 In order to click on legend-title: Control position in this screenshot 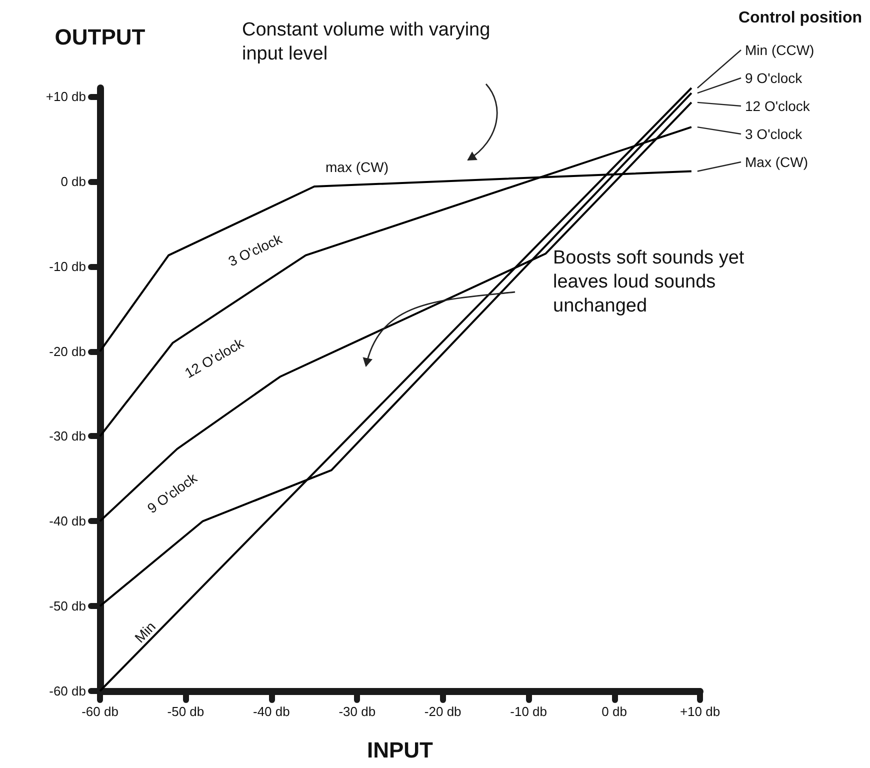, I will do `click(800, 18)`.